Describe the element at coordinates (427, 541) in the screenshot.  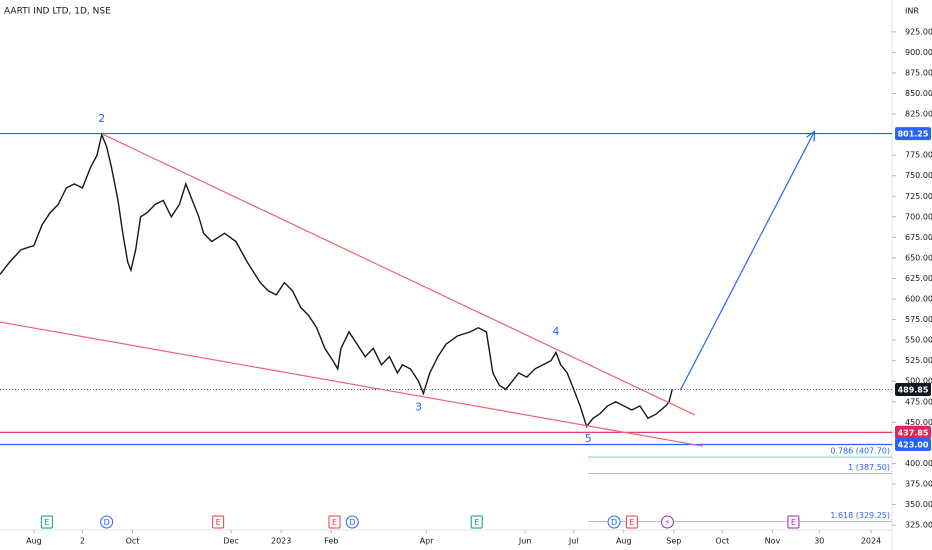
I see `x-tick-label: Apr` at that location.